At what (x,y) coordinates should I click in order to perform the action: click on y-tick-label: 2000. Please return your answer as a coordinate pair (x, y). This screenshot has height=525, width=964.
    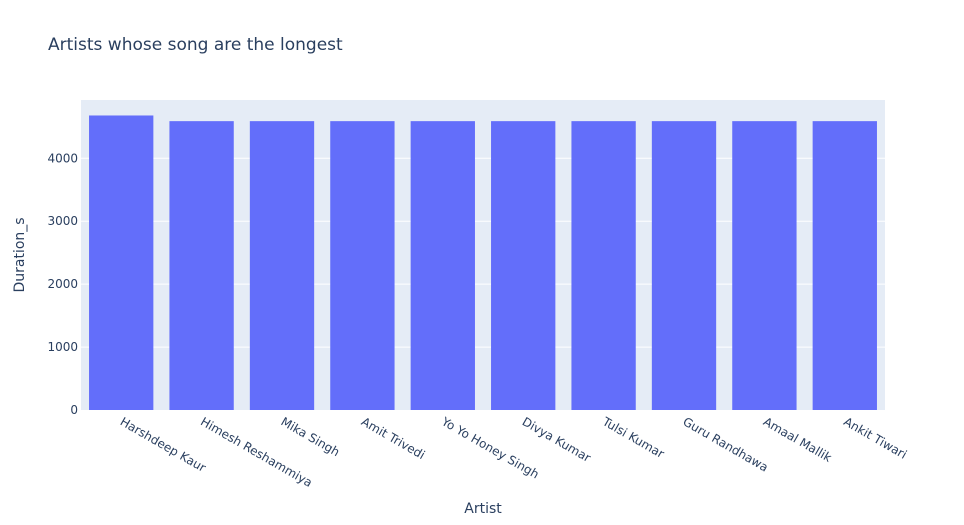
    Looking at the image, I should click on (62, 284).